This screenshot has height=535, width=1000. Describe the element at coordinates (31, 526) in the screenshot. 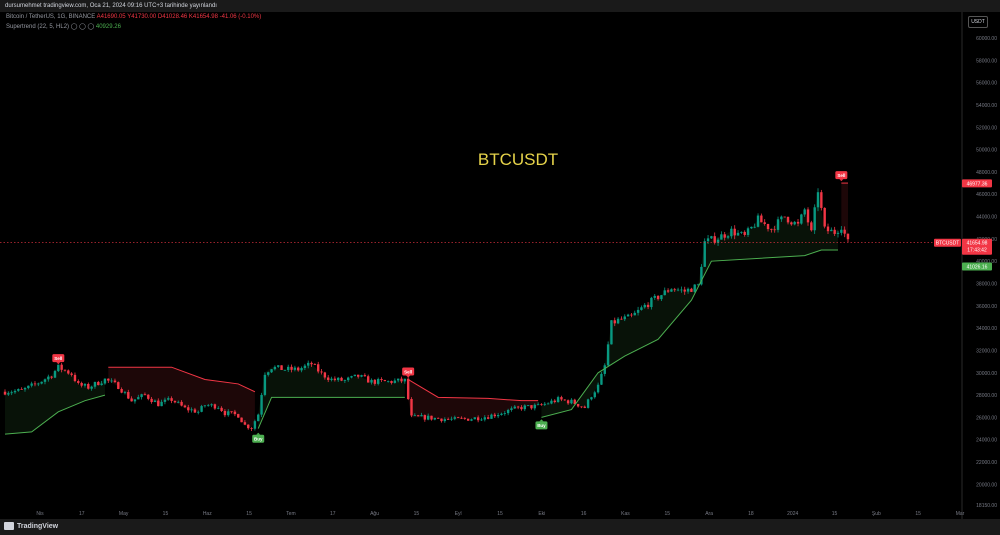

I see `tradingview-logo: TradingView` at that location.